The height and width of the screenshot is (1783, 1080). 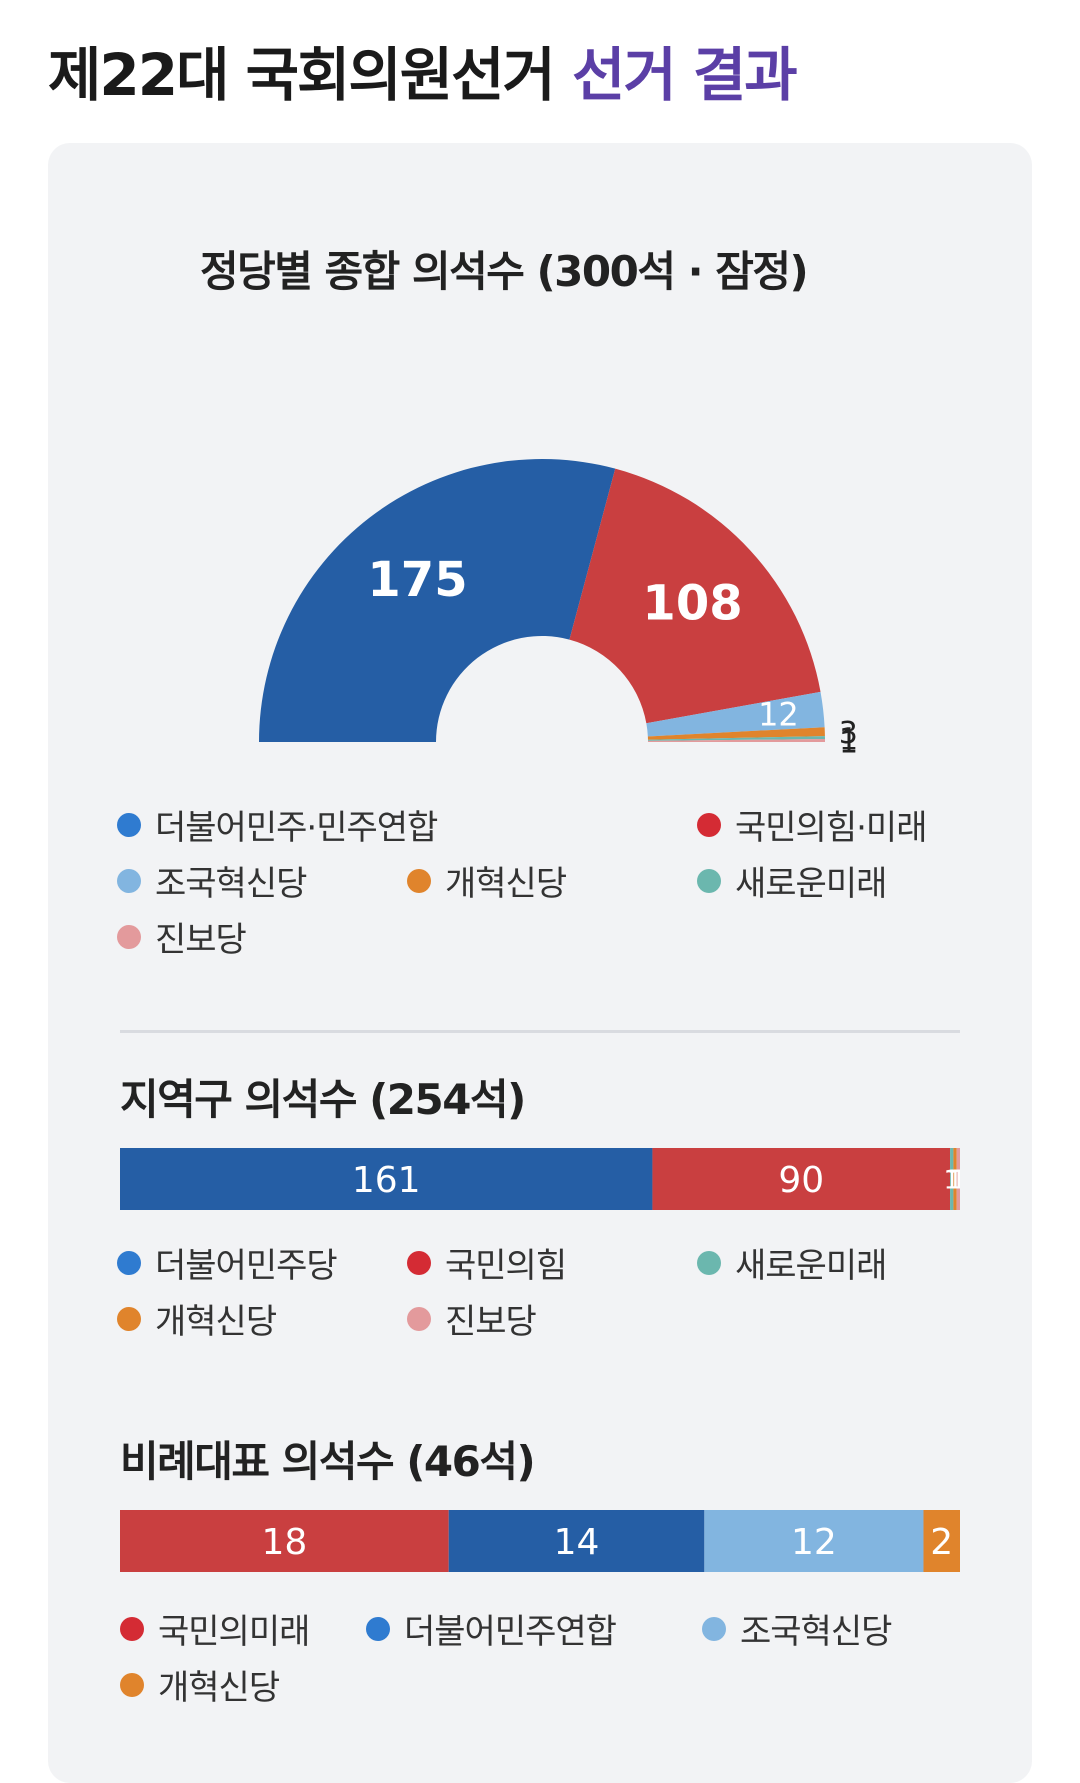 I want to click on legend-item-democratic-alliance: 더불어민주연합, so click(x=491, y=1628).